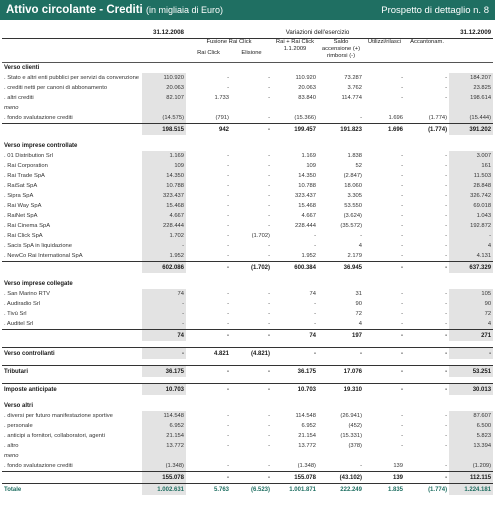 The image size is (495, 528). I want to click on cell-value: (15.331), so click(351, 436).